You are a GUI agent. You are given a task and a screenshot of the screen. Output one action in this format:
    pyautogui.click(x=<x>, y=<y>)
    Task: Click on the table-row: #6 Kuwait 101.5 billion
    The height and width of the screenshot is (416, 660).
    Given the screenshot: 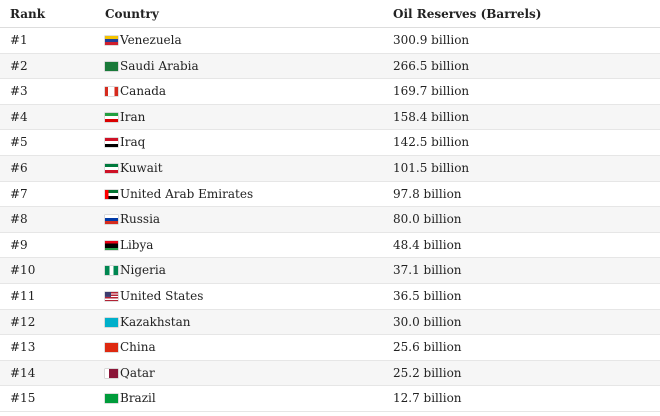 What is the action you would take?
    pyautogui.click(x=330, y=169)
    